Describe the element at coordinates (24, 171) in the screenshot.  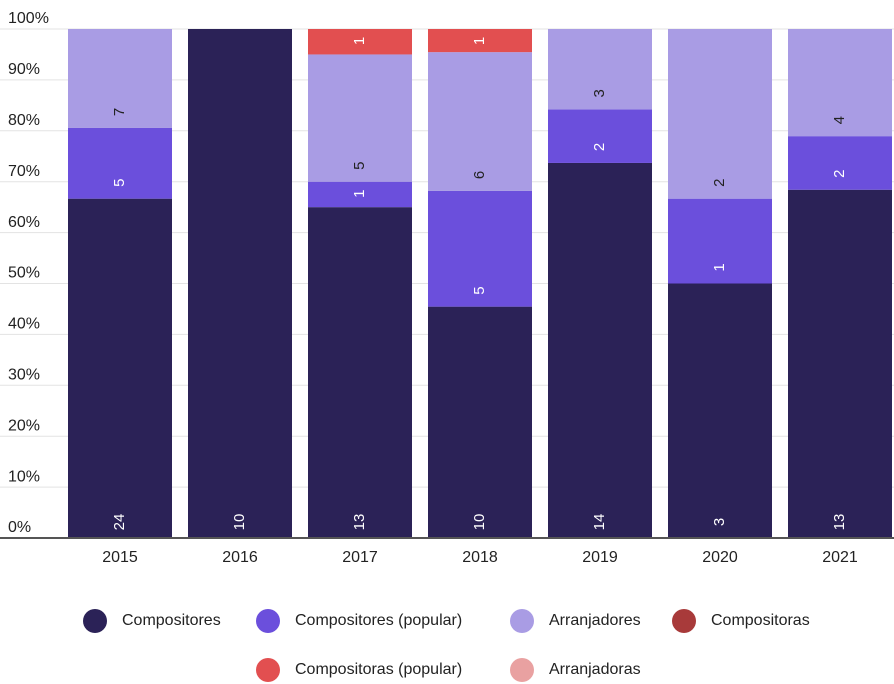
I see `y-tick-label: 70%` at that location.